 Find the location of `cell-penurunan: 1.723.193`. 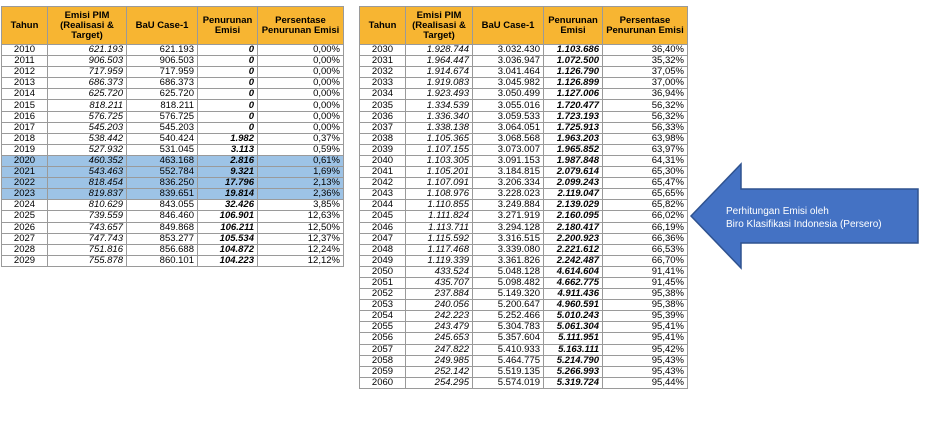

cell-penurunan: 1.723.193 is located at coordinates (573, 116).